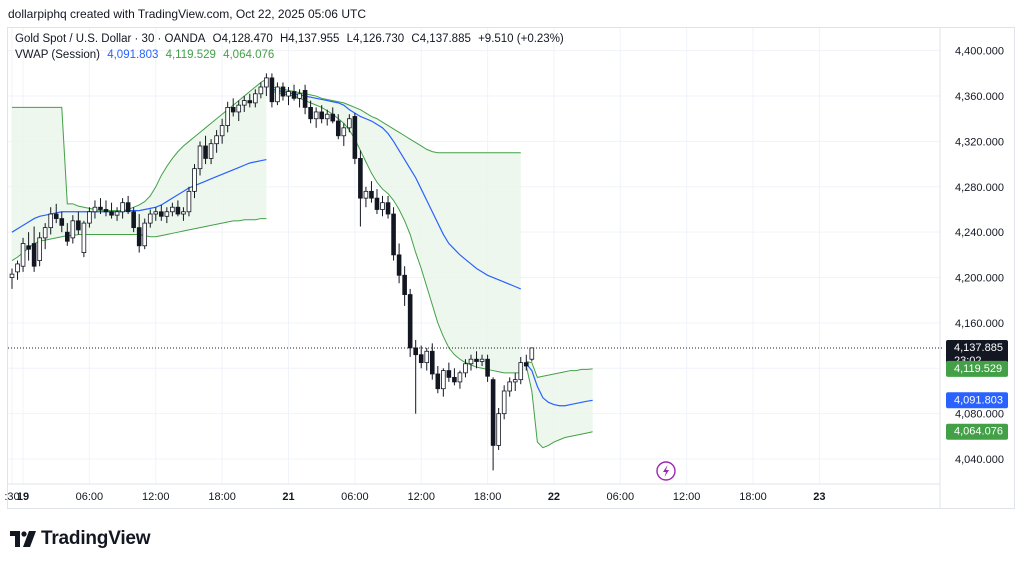  I want to click on vwap-upper-tag, so click(977, 368).